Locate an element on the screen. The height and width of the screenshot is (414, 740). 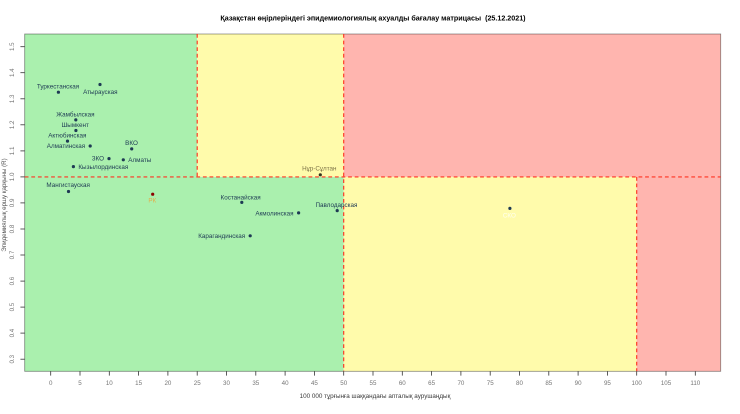
svg-text: 5 is located at coordinates (80, 383).